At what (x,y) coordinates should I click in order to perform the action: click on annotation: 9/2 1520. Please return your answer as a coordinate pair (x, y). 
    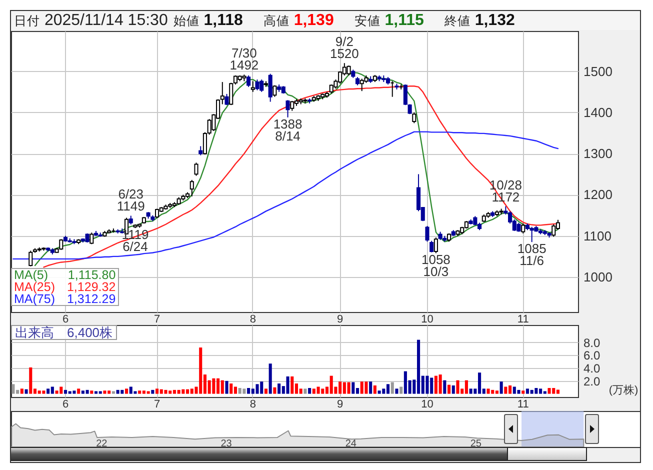
    Looking at the image, I should click on (344, 48).